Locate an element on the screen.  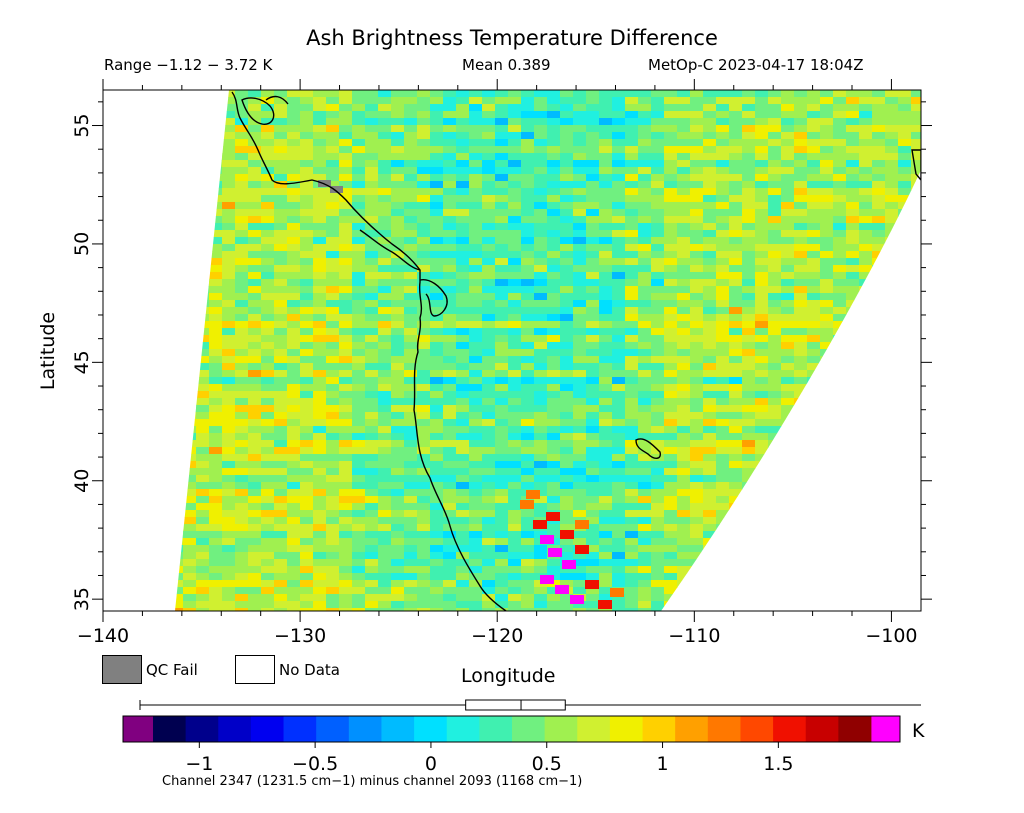
x-tick-label: −120 is located at coordinates (497, 636).